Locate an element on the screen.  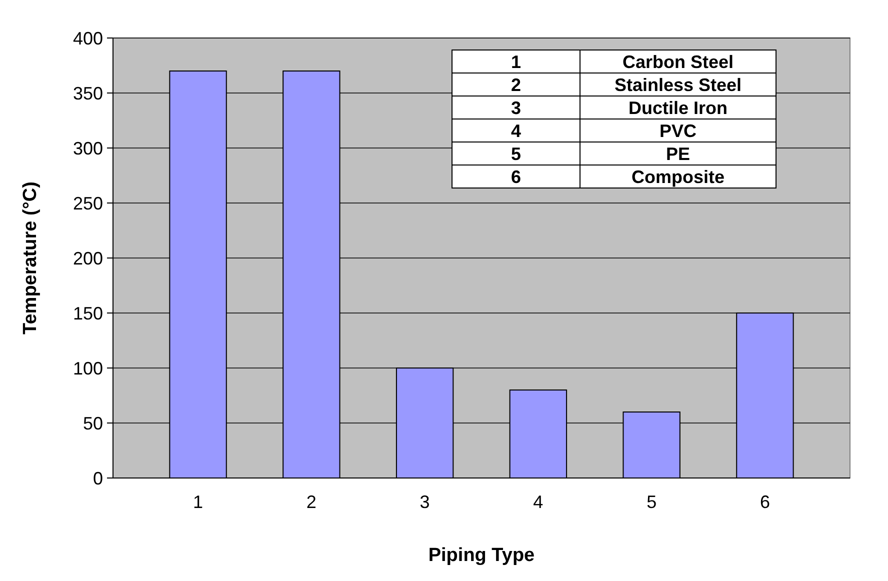
annotation: 1 is located at coordinates (516, 62).